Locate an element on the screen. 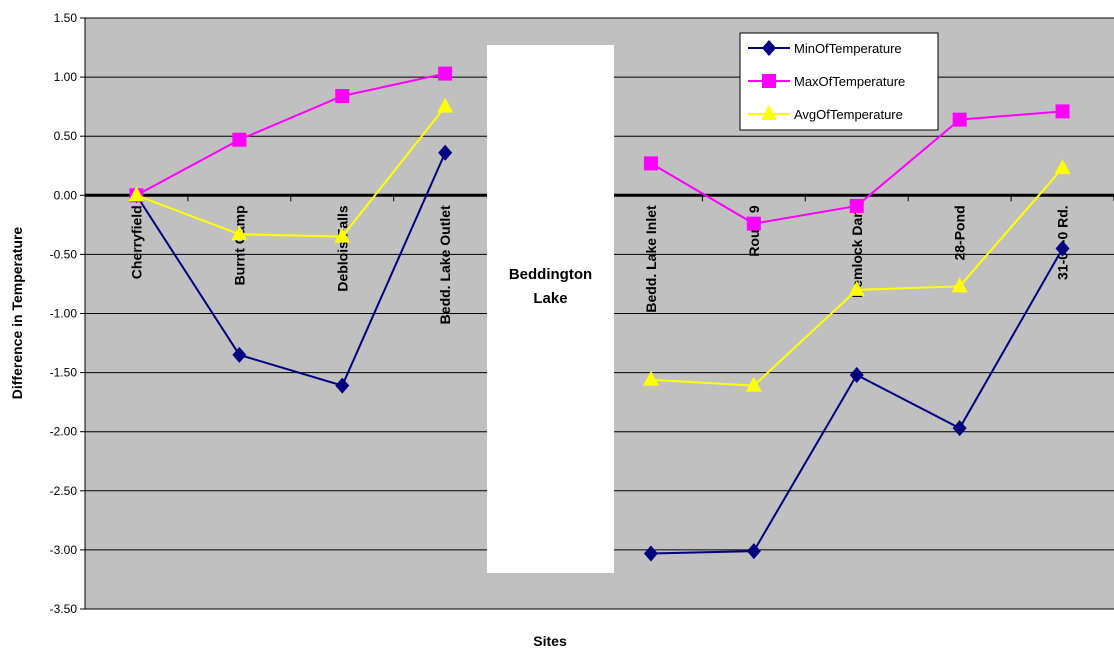  y-tick-label: -3.00 is located at coordinates (64, 550).